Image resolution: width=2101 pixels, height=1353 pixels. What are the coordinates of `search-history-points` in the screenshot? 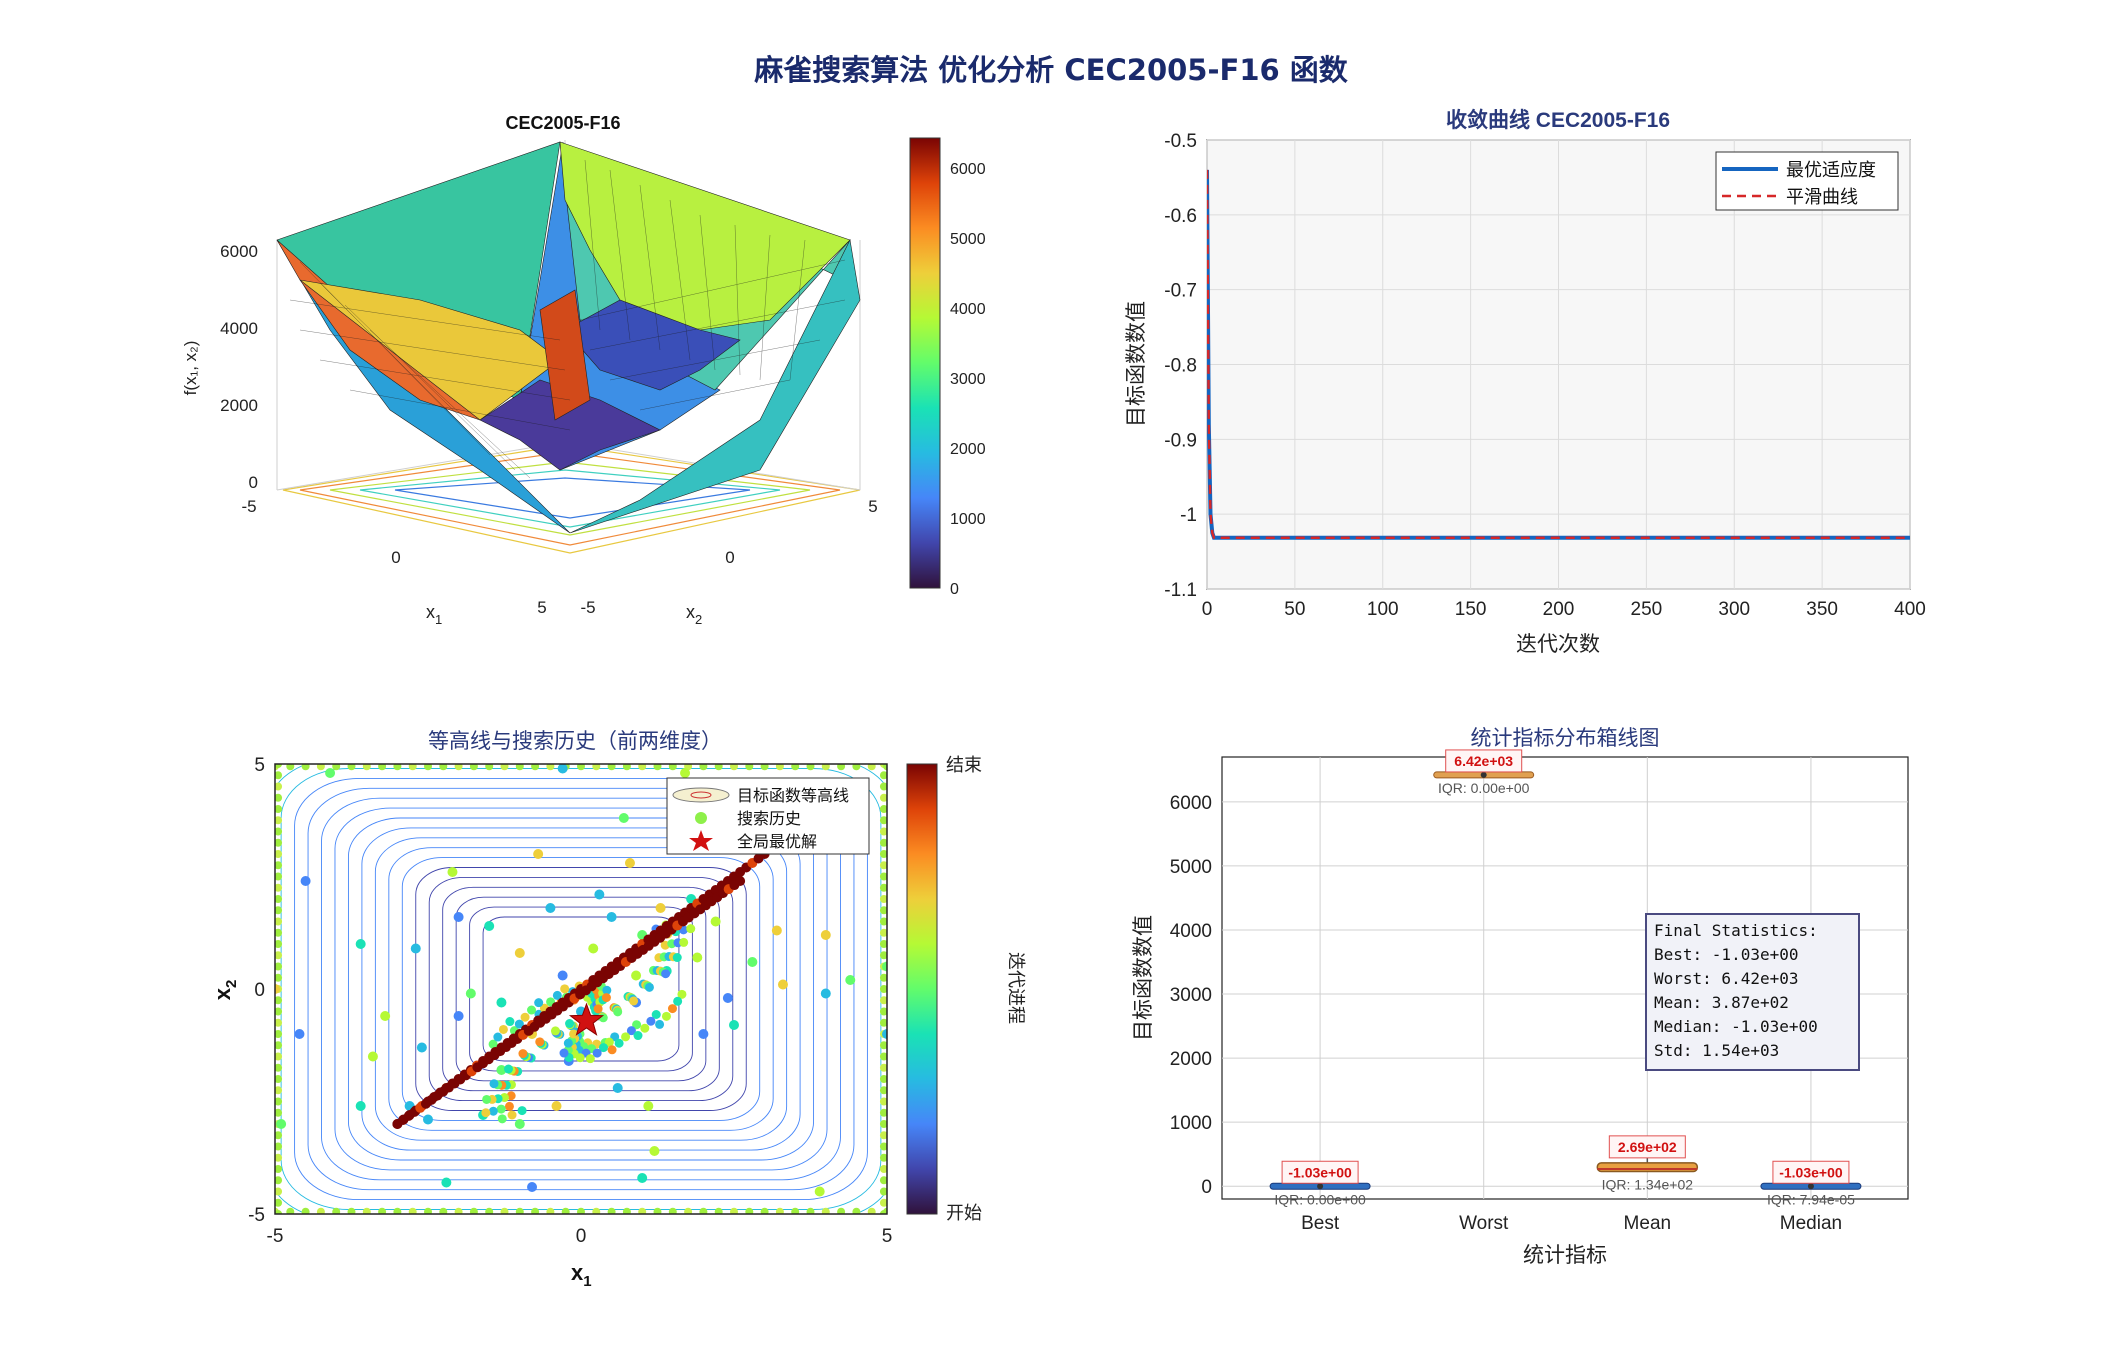 It's located at (581, 989).